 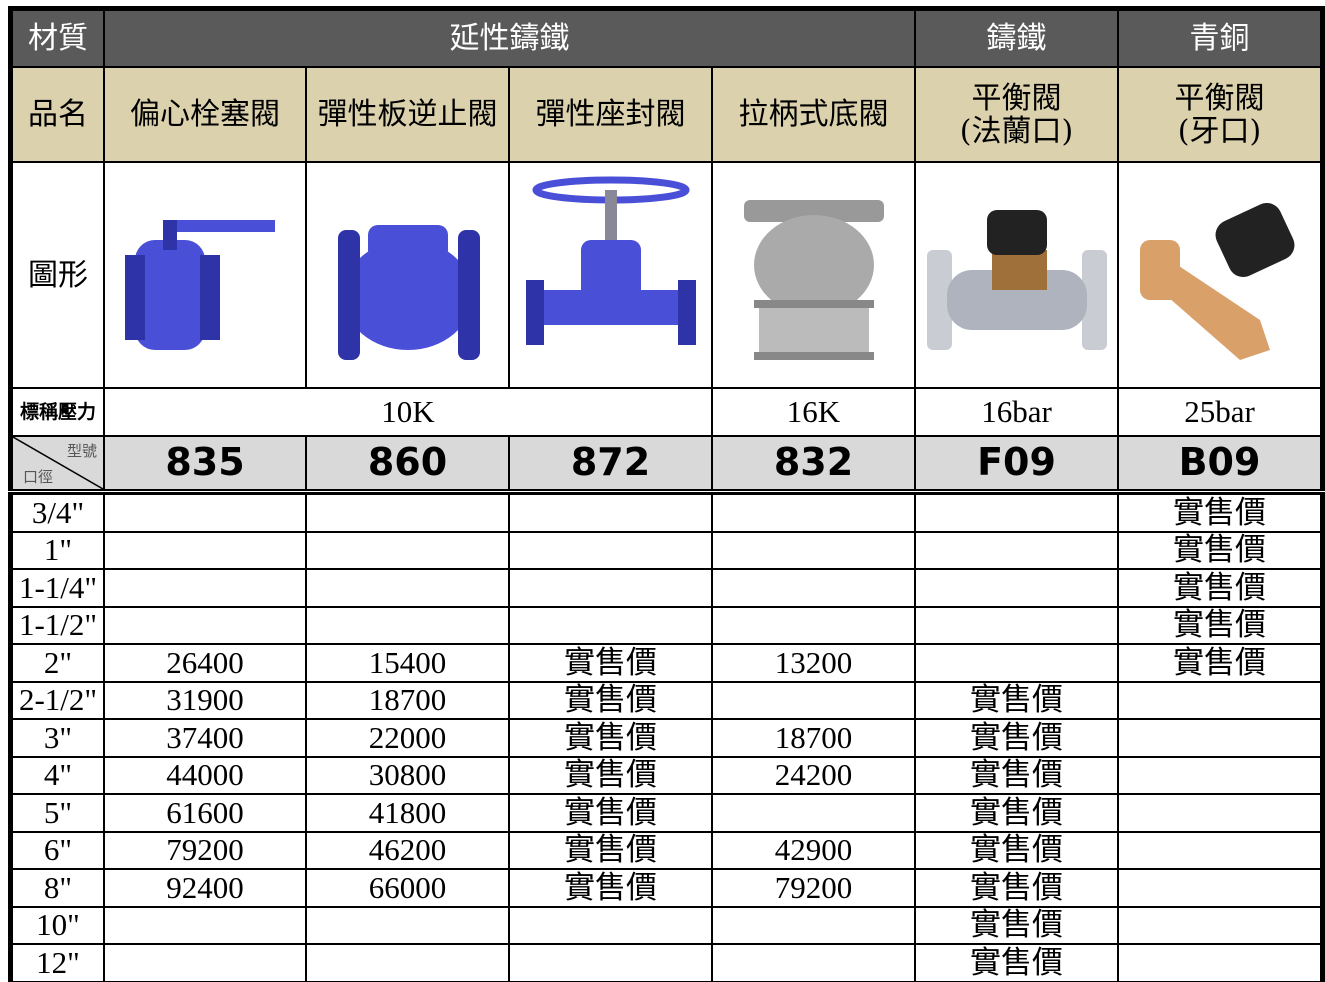 I want to click on product-name: 彈性座封閥, so click(x=610, y=114).